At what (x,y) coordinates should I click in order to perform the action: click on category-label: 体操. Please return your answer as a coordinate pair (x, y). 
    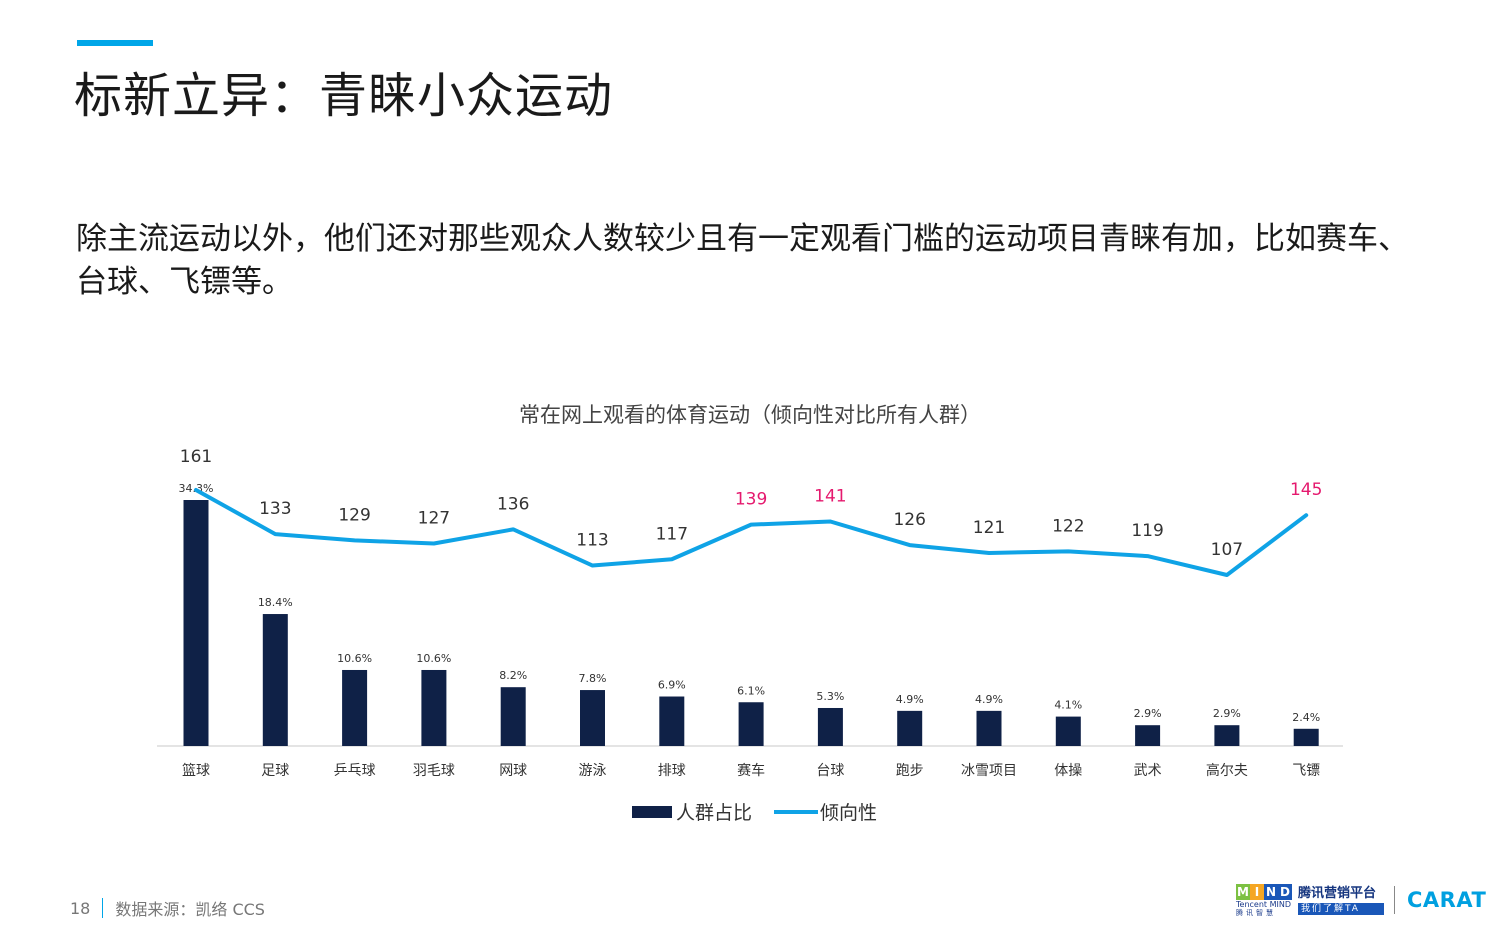
    Looking at the image, I should click on (1068, 771).